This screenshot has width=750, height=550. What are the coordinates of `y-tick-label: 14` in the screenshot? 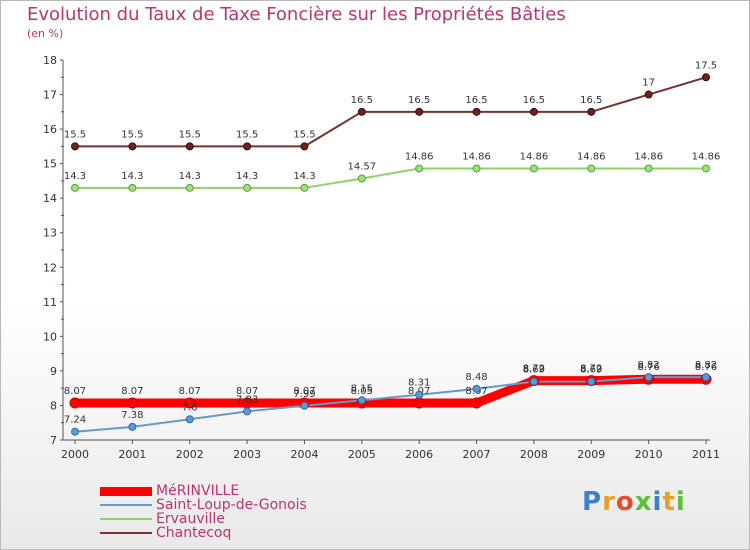 It's located at (50, 198).